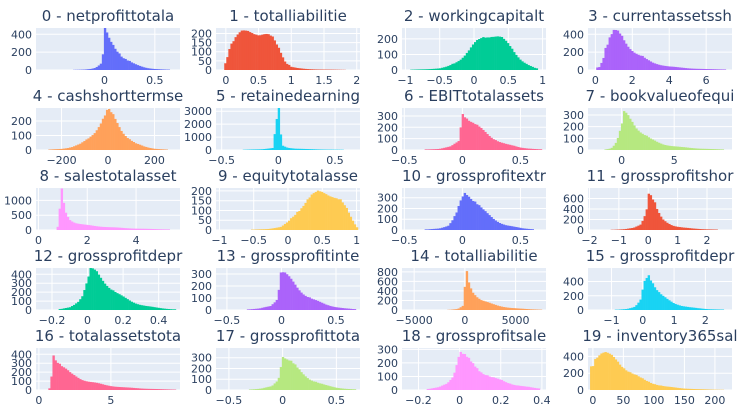 The image size is (748, 420). What do you see at coordinates (659, 336) in the screenshot?
I see `panel-title: 19 - inventory365sal` at bounding box center [659, 336].